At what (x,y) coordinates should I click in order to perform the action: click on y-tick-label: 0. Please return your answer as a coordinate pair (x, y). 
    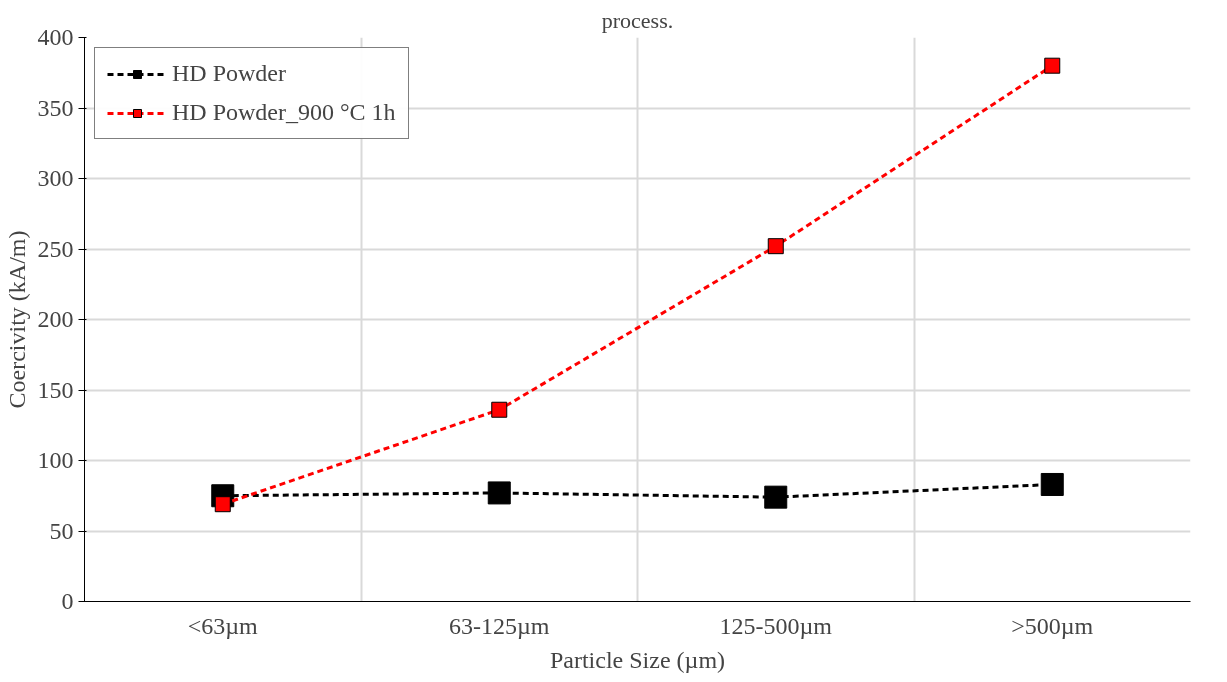
    Looking at the image, I should click on (67, 601).